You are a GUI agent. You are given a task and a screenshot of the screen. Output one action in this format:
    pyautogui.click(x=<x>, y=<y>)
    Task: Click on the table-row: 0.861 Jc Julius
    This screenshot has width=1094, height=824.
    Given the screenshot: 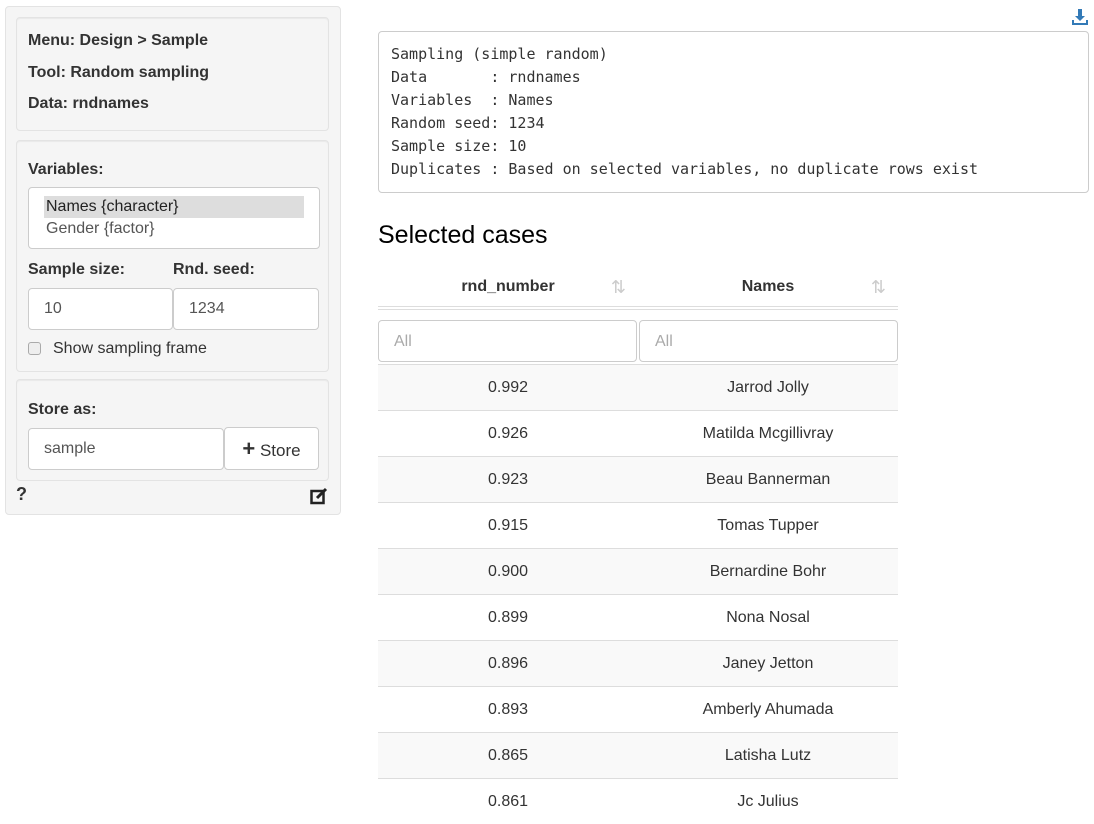 What is the action you would take?
    pyautogui.click(x=638, y=801)
    